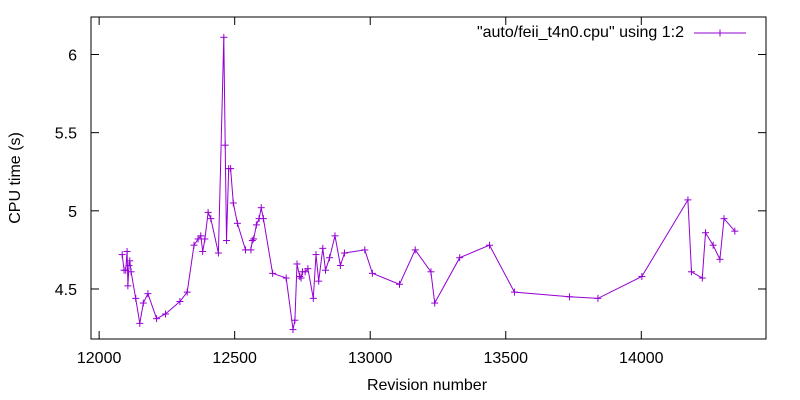 The image size is (800, 400). I want to click on y-tick-label: 5, so click(72, 212).